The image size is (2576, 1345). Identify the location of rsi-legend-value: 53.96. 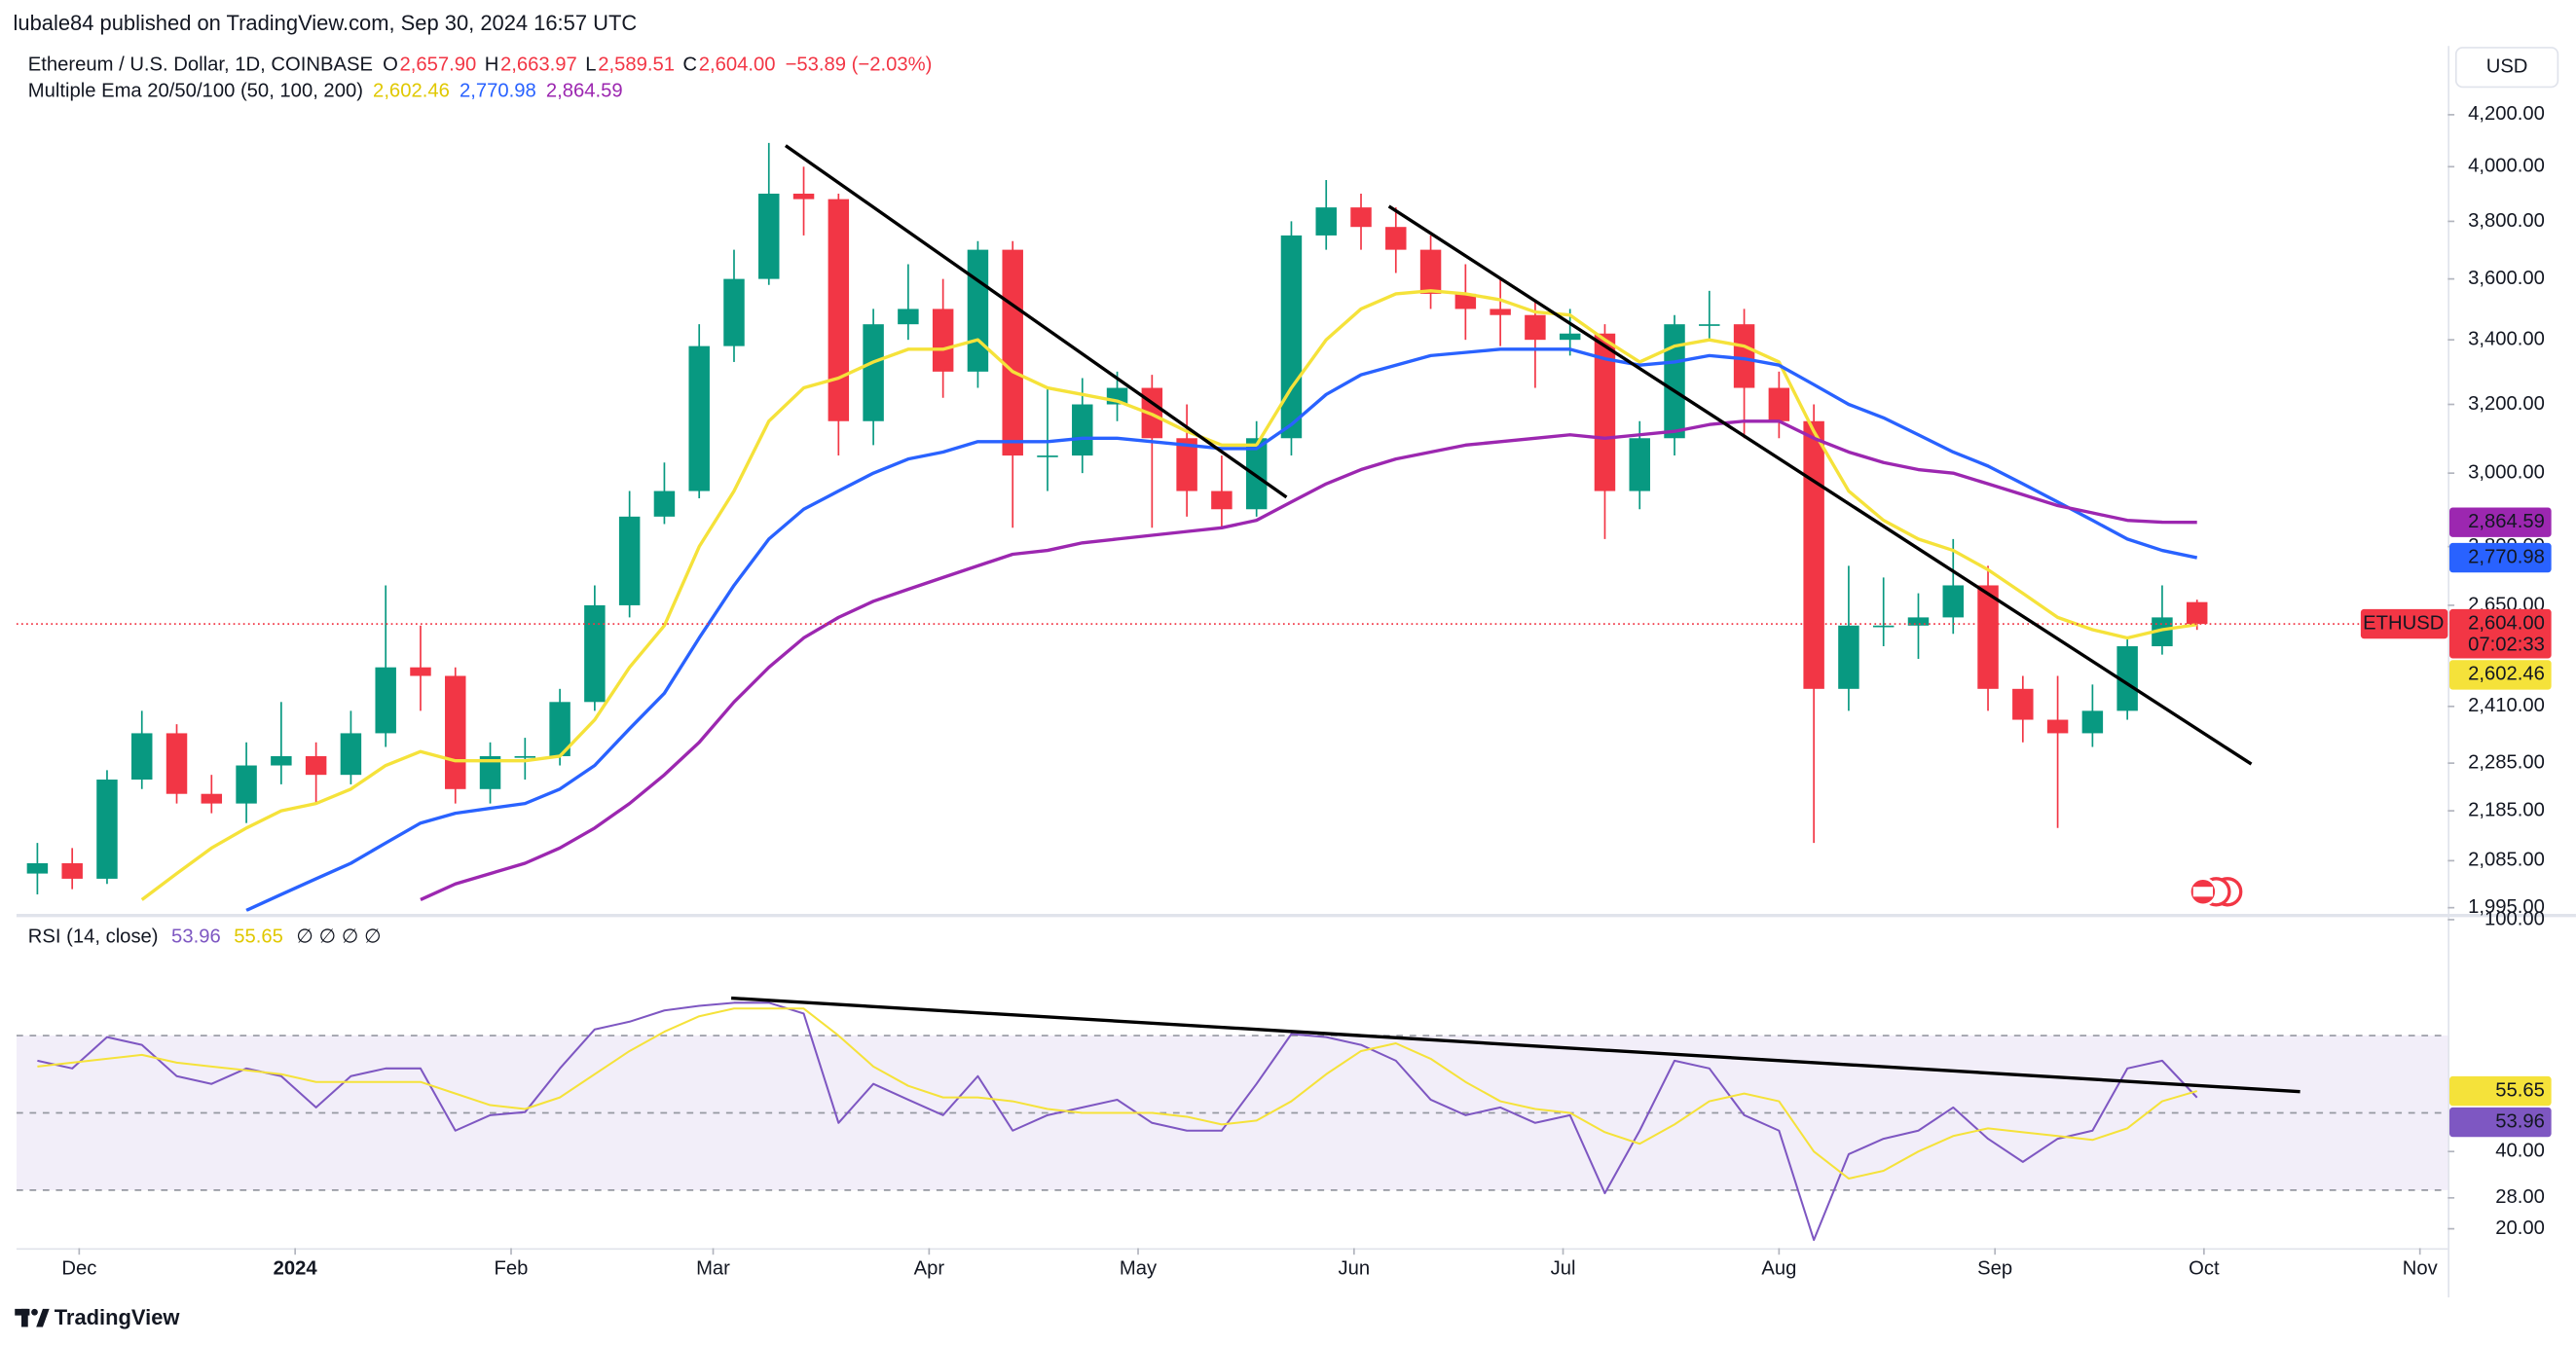
(196, 937).